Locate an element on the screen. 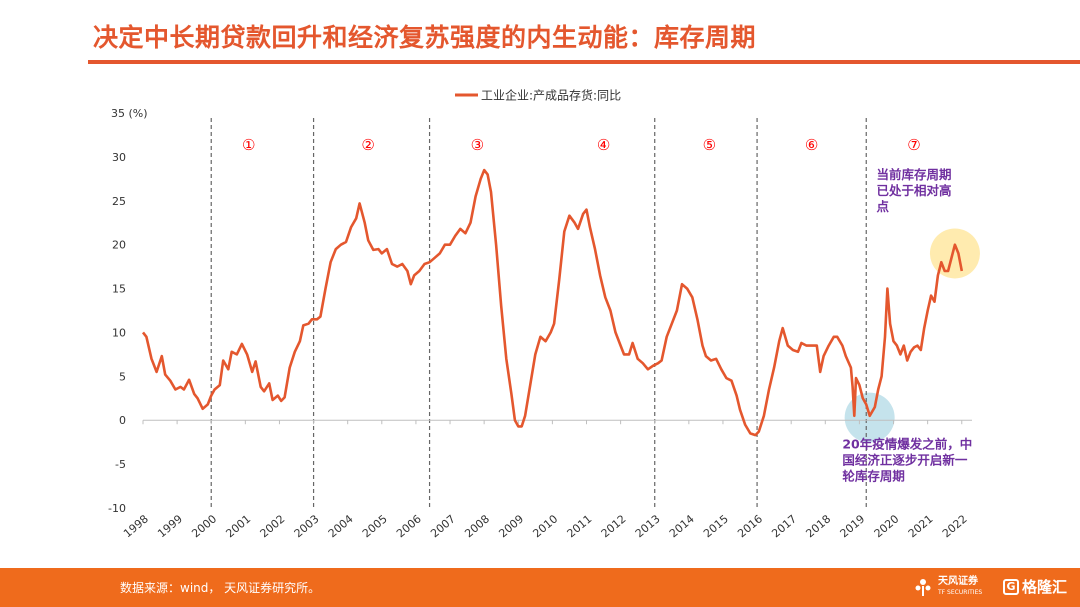  legend-label: 工业企业:产成品存货:同比 is located at coordinates (551, 95).